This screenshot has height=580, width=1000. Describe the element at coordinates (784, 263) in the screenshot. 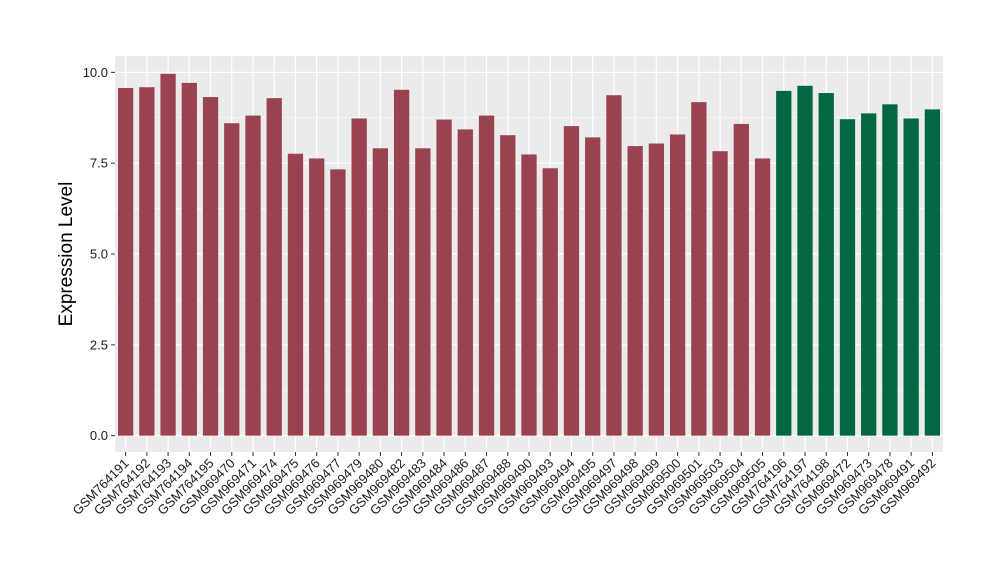

I see `bar-GSM764196` at that location.